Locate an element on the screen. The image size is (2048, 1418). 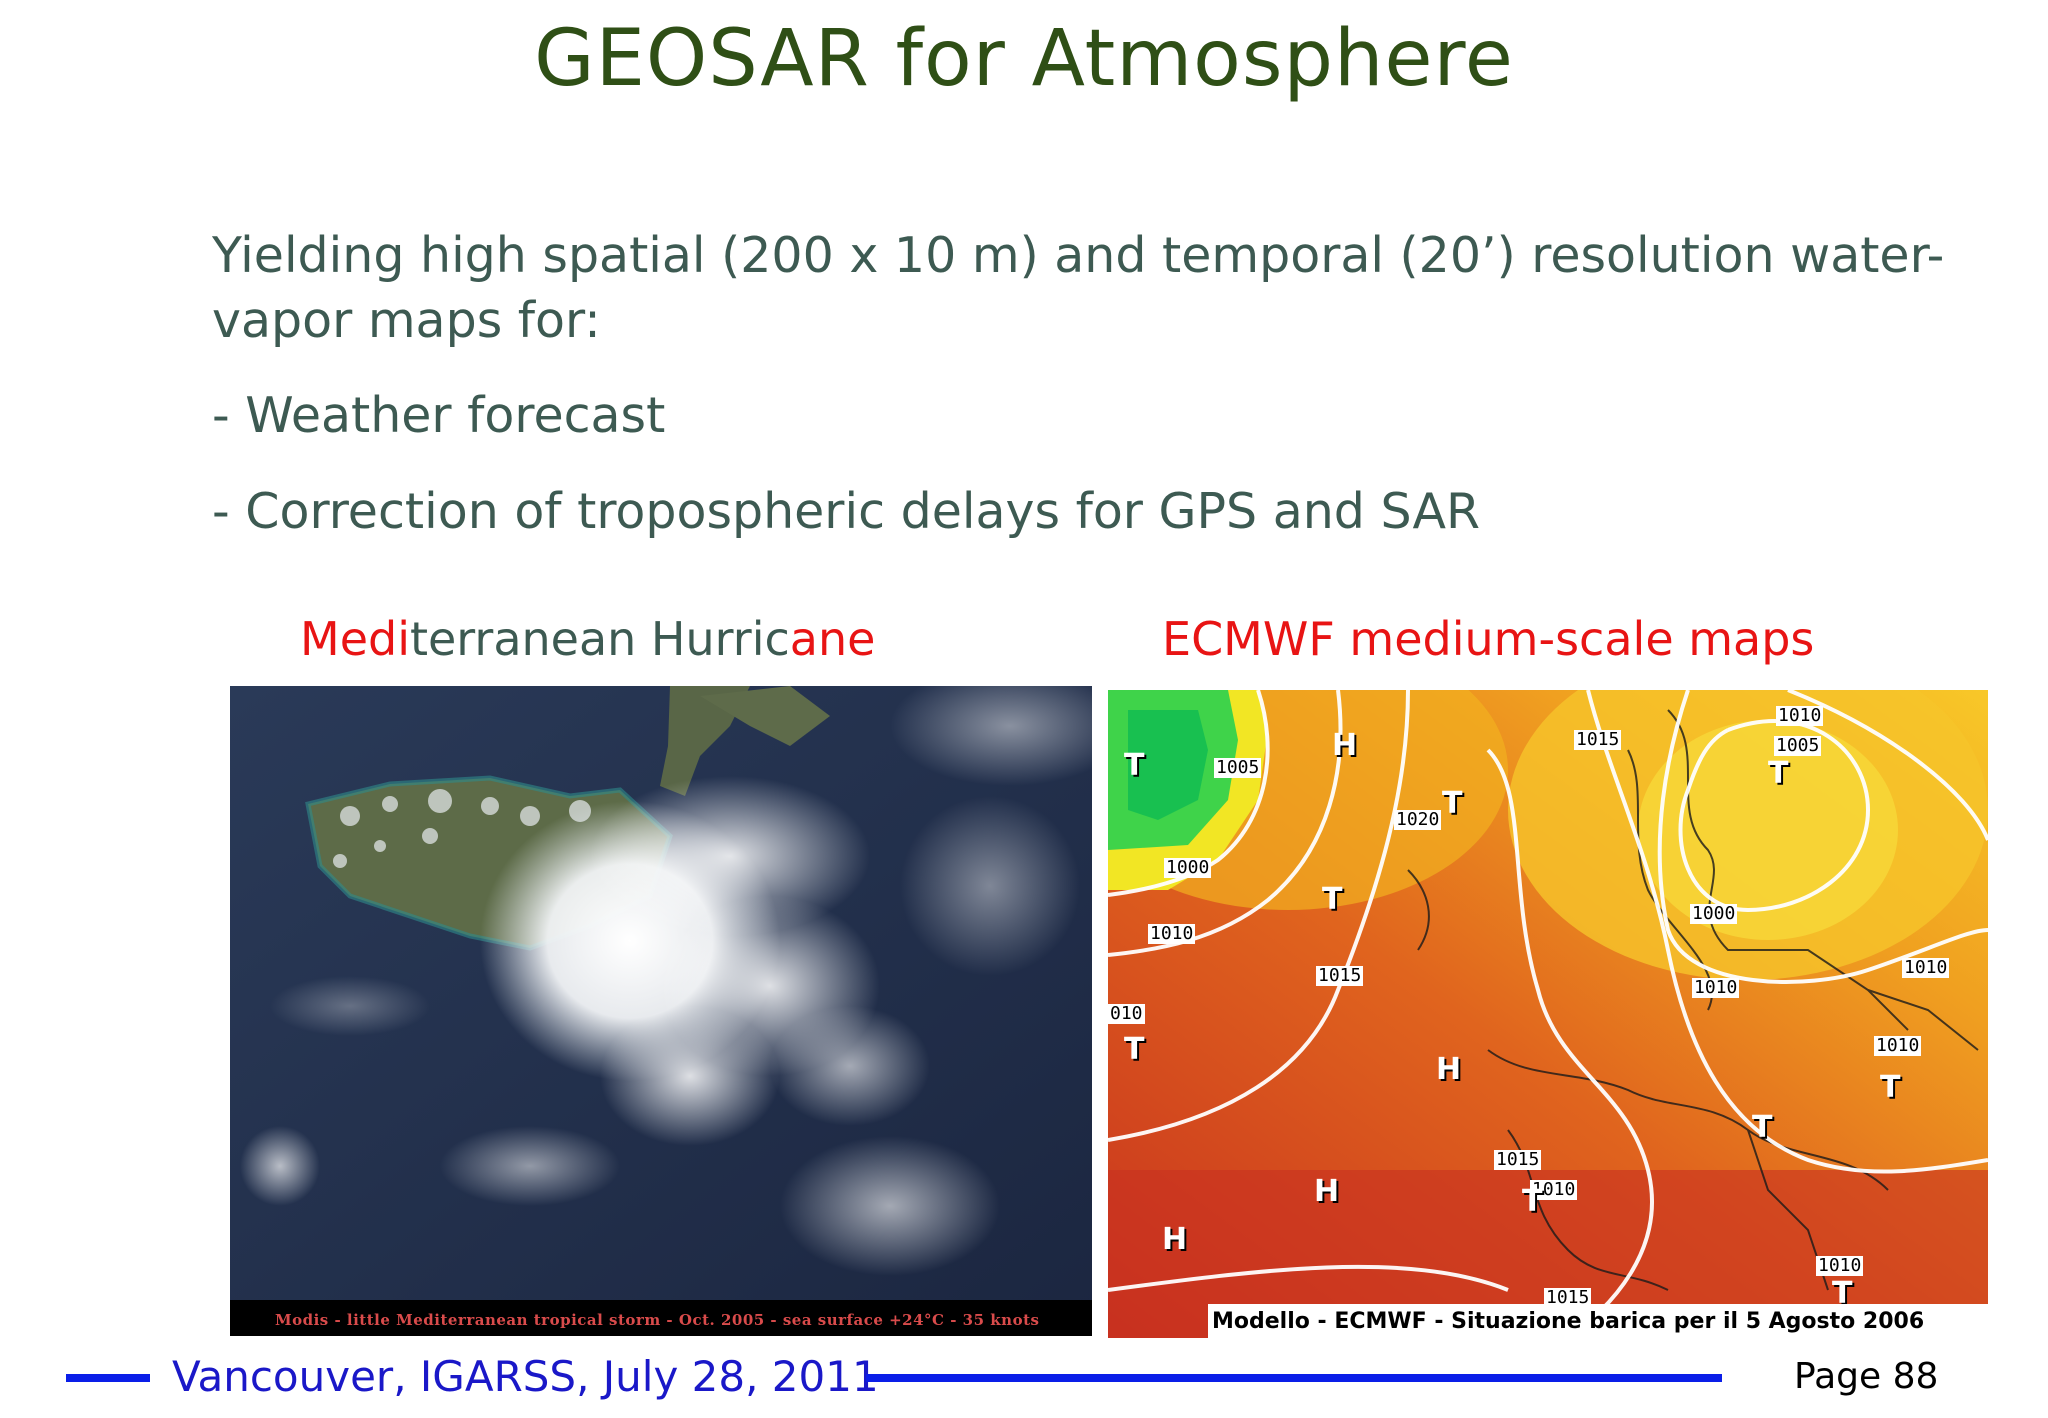
caption-ecmwf-maps: ECMWF medium-scale maps is located at coordinates (1488, 639).